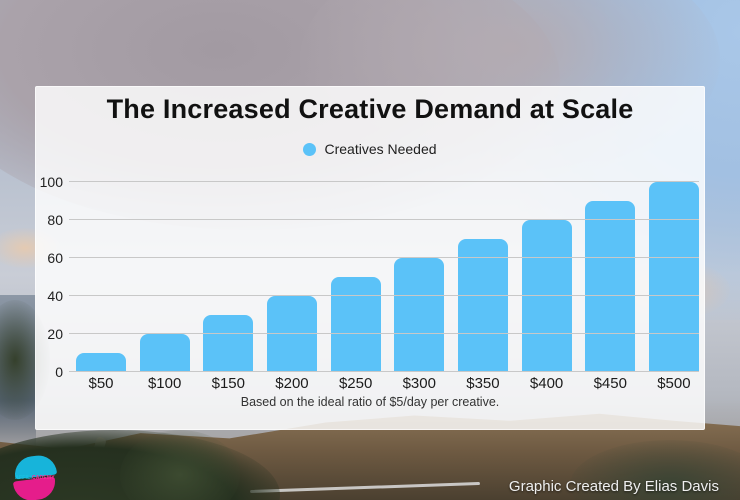 This screenshot has height=500, width=740. Describe the element at coordinates (310, 149) in the screenshot. I see `legend-dot-icon` at that location.